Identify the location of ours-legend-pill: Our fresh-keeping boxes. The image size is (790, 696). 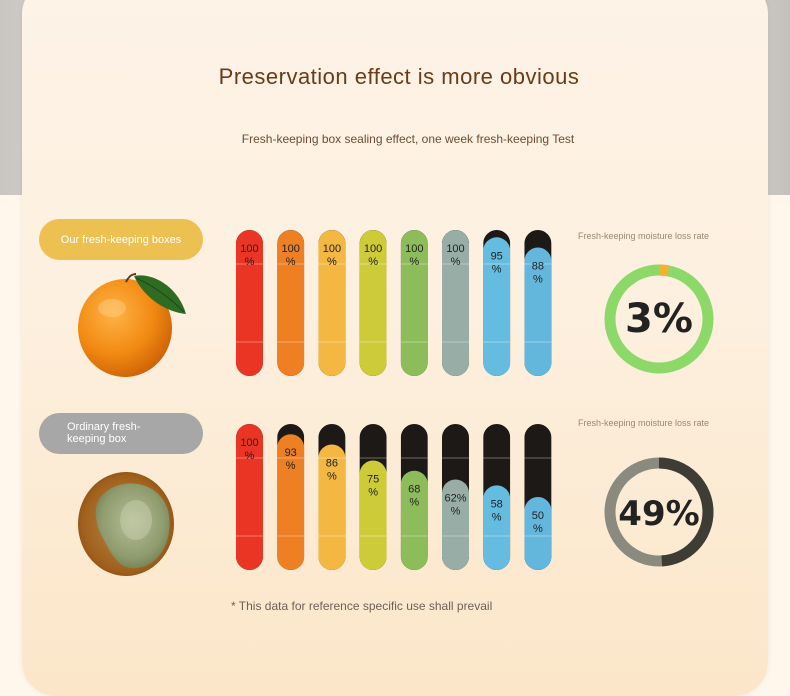
(121, 239).